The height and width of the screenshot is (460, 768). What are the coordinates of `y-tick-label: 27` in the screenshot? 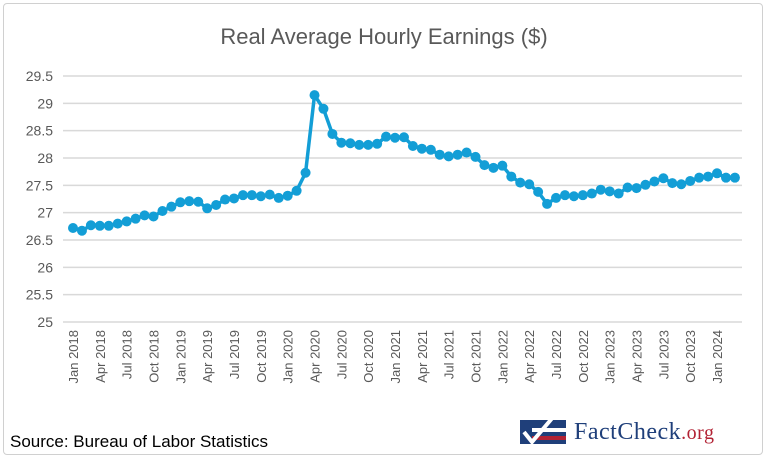 It's located at (45, 213).